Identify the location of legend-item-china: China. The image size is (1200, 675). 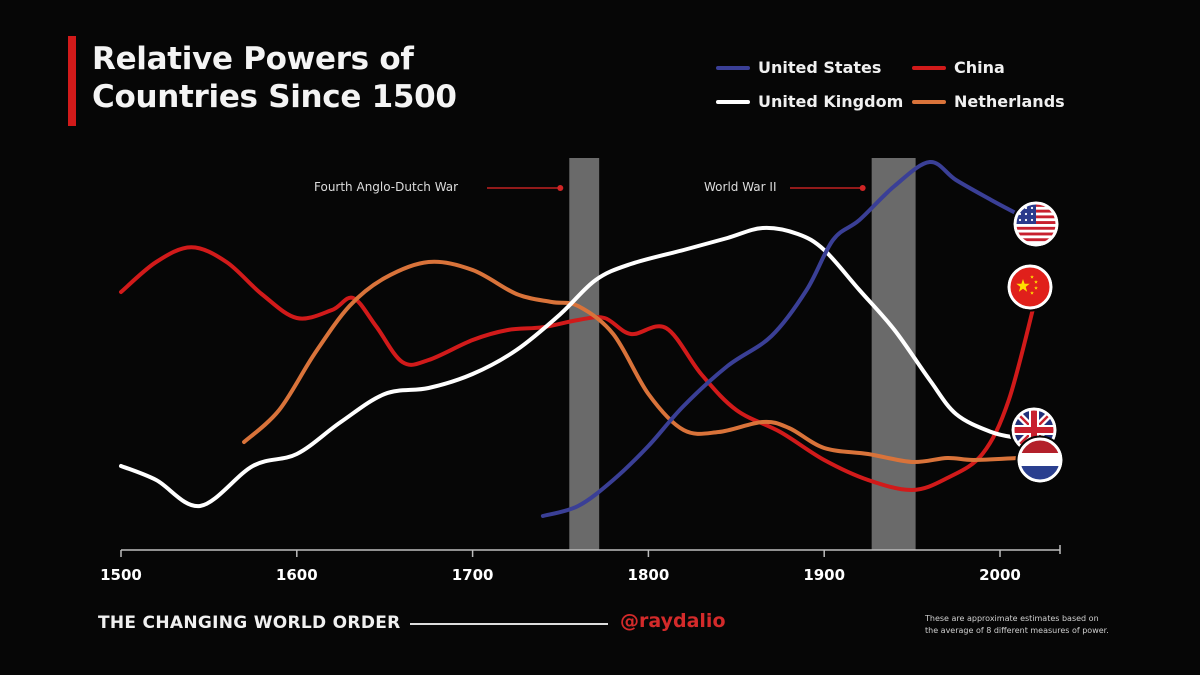
(958, 67).